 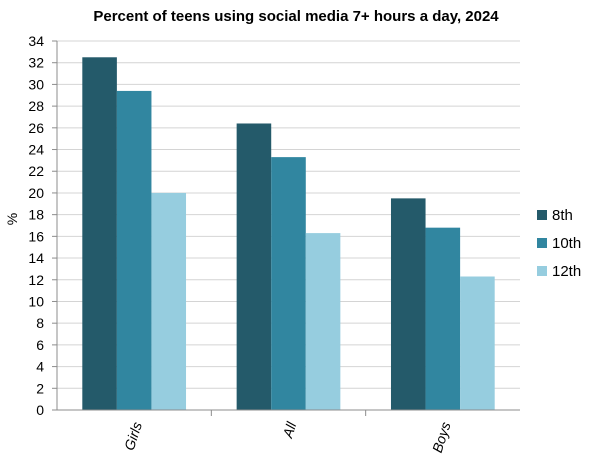 I want to click on x-tick-label: Boys, so click(x=441, y=437).